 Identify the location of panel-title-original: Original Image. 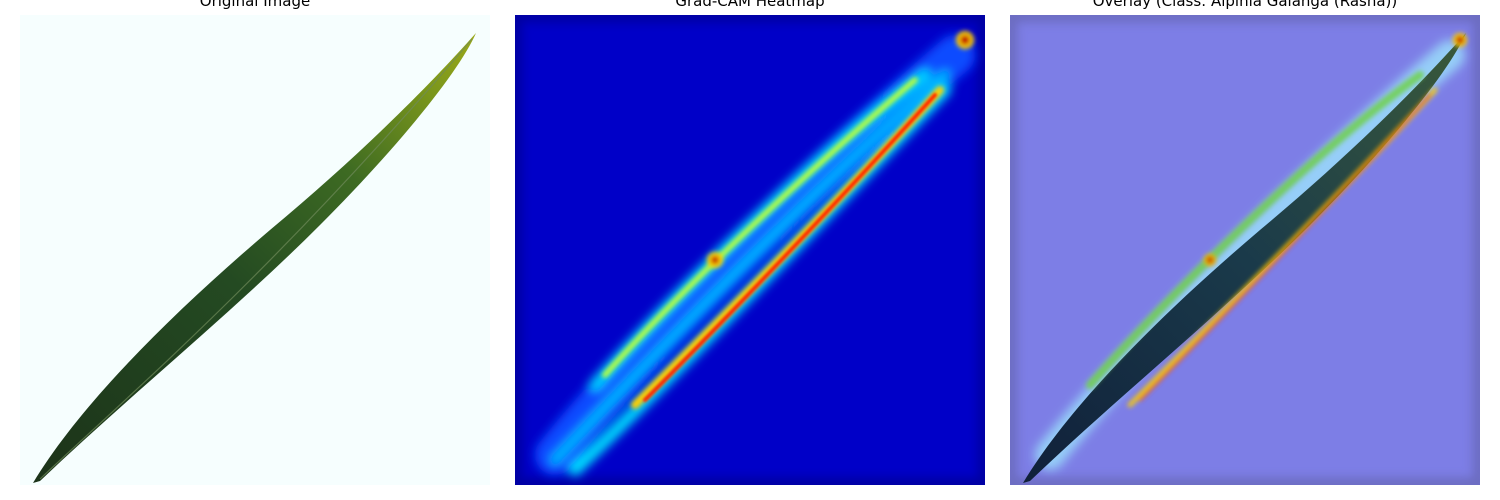
(255, 5).